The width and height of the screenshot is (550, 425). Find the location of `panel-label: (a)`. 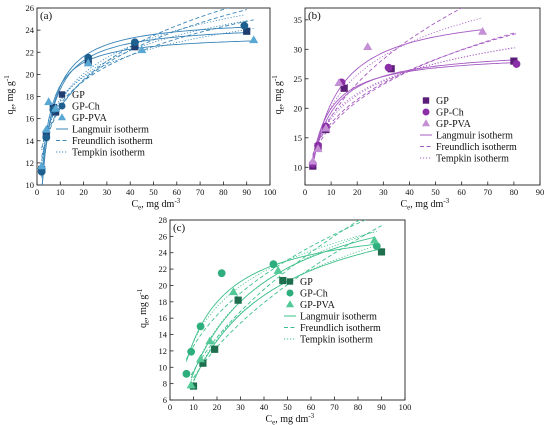

panel-label: (a) is located at coordinates (46, 16).